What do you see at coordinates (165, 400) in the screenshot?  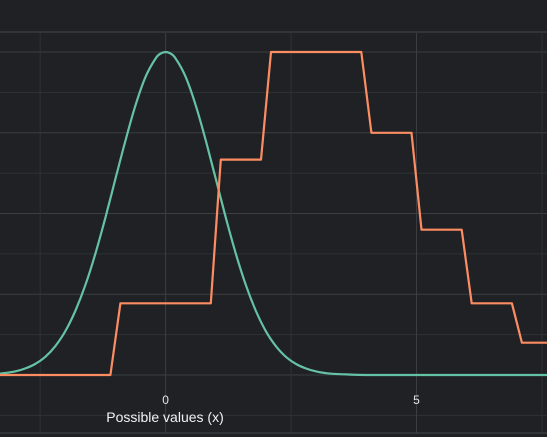 I see `x-tick-label: 0` at bounding box center [165, 400].